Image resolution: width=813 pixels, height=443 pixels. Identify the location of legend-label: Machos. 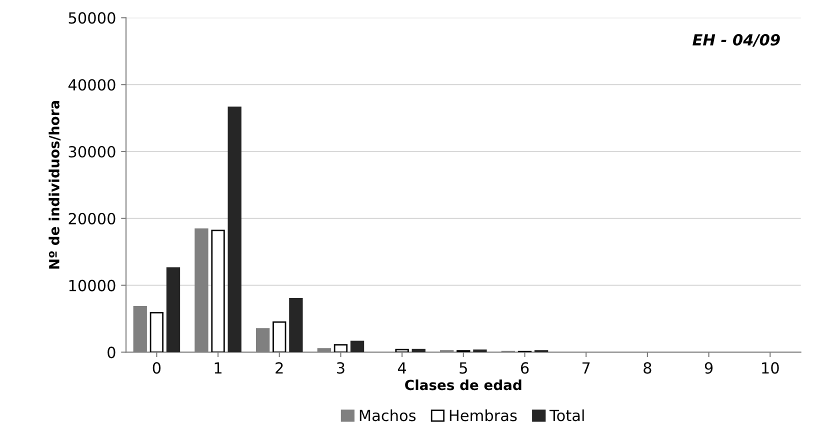
(388, 415).